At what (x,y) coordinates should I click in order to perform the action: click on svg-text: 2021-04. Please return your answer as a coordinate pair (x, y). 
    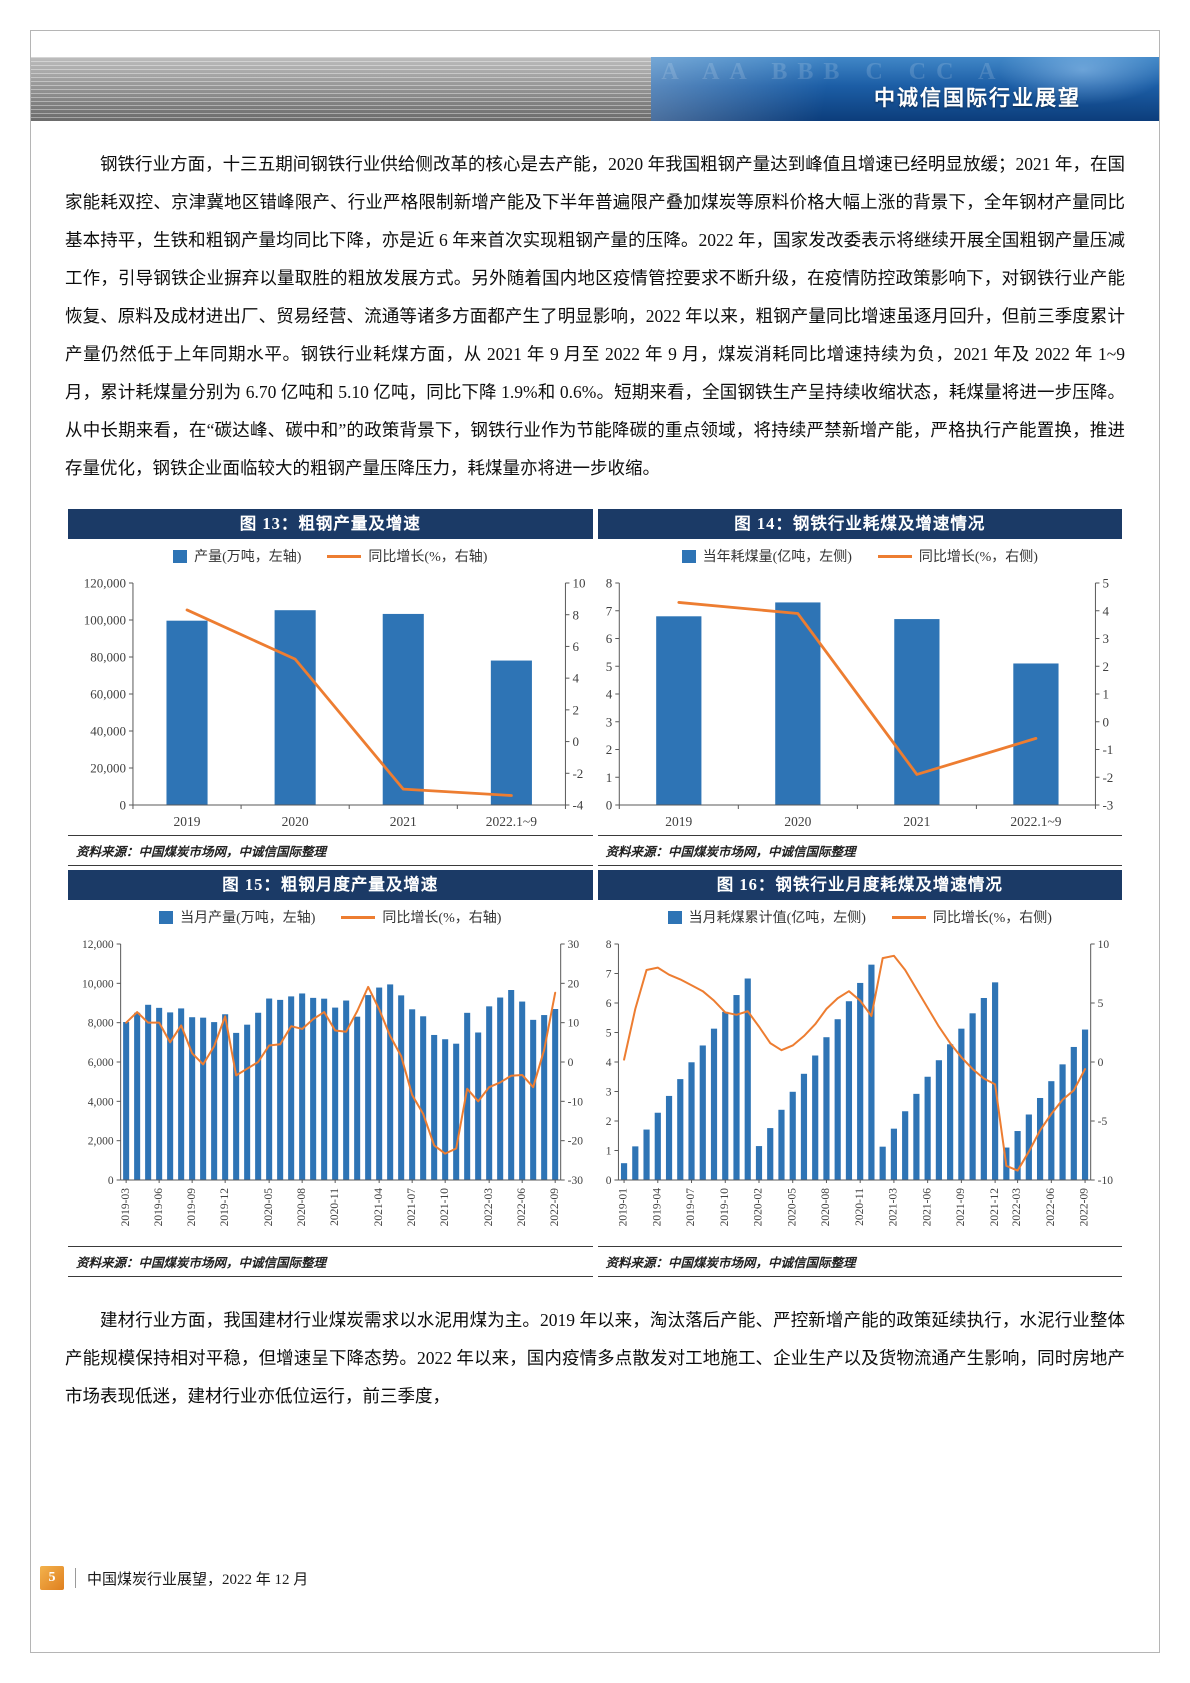
    Looking at the image, I should click on (379, 1207).